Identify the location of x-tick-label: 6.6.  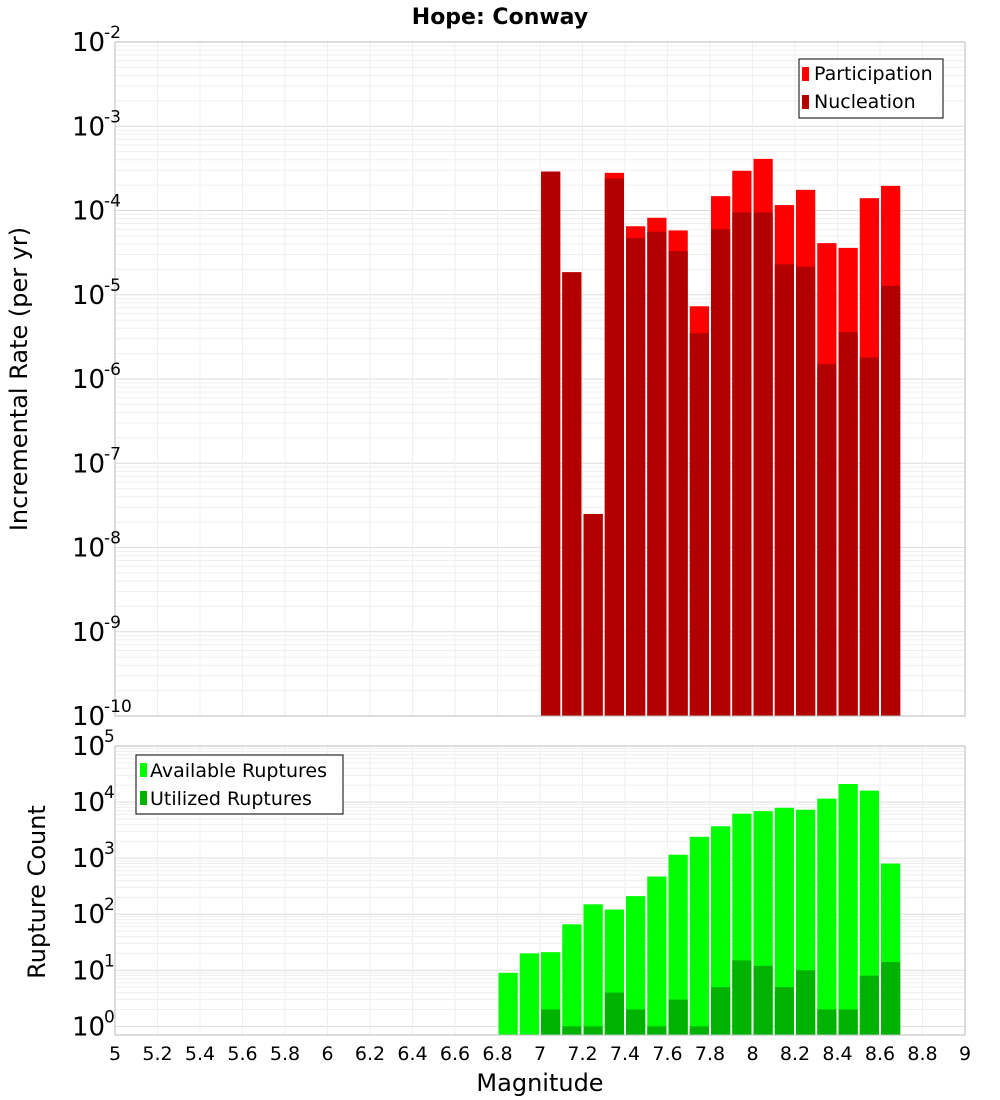
(455, 1054).